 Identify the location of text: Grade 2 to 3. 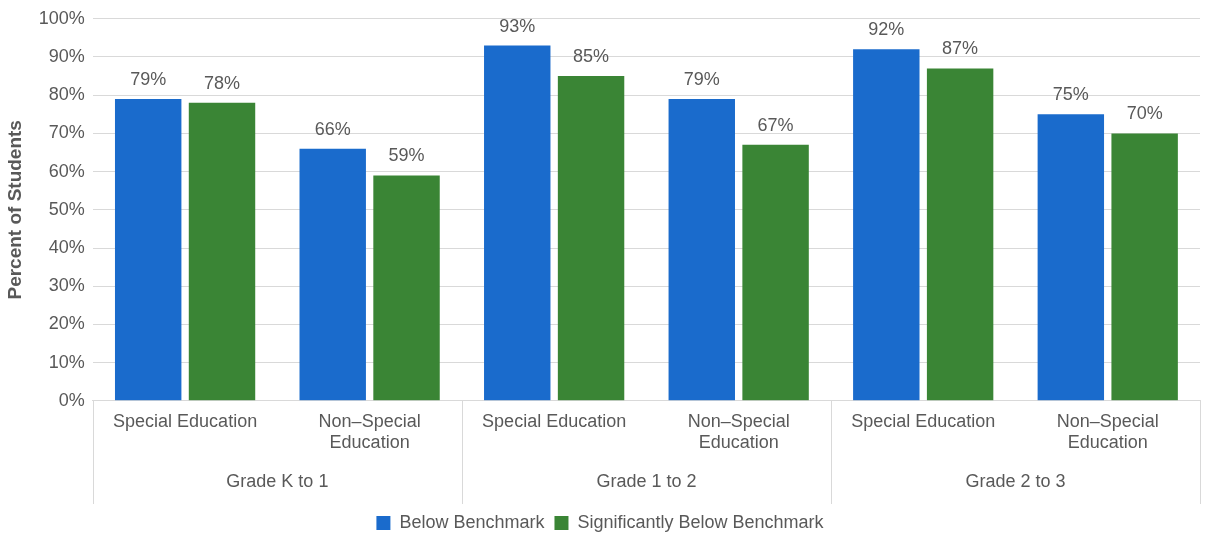
(1015, 480).